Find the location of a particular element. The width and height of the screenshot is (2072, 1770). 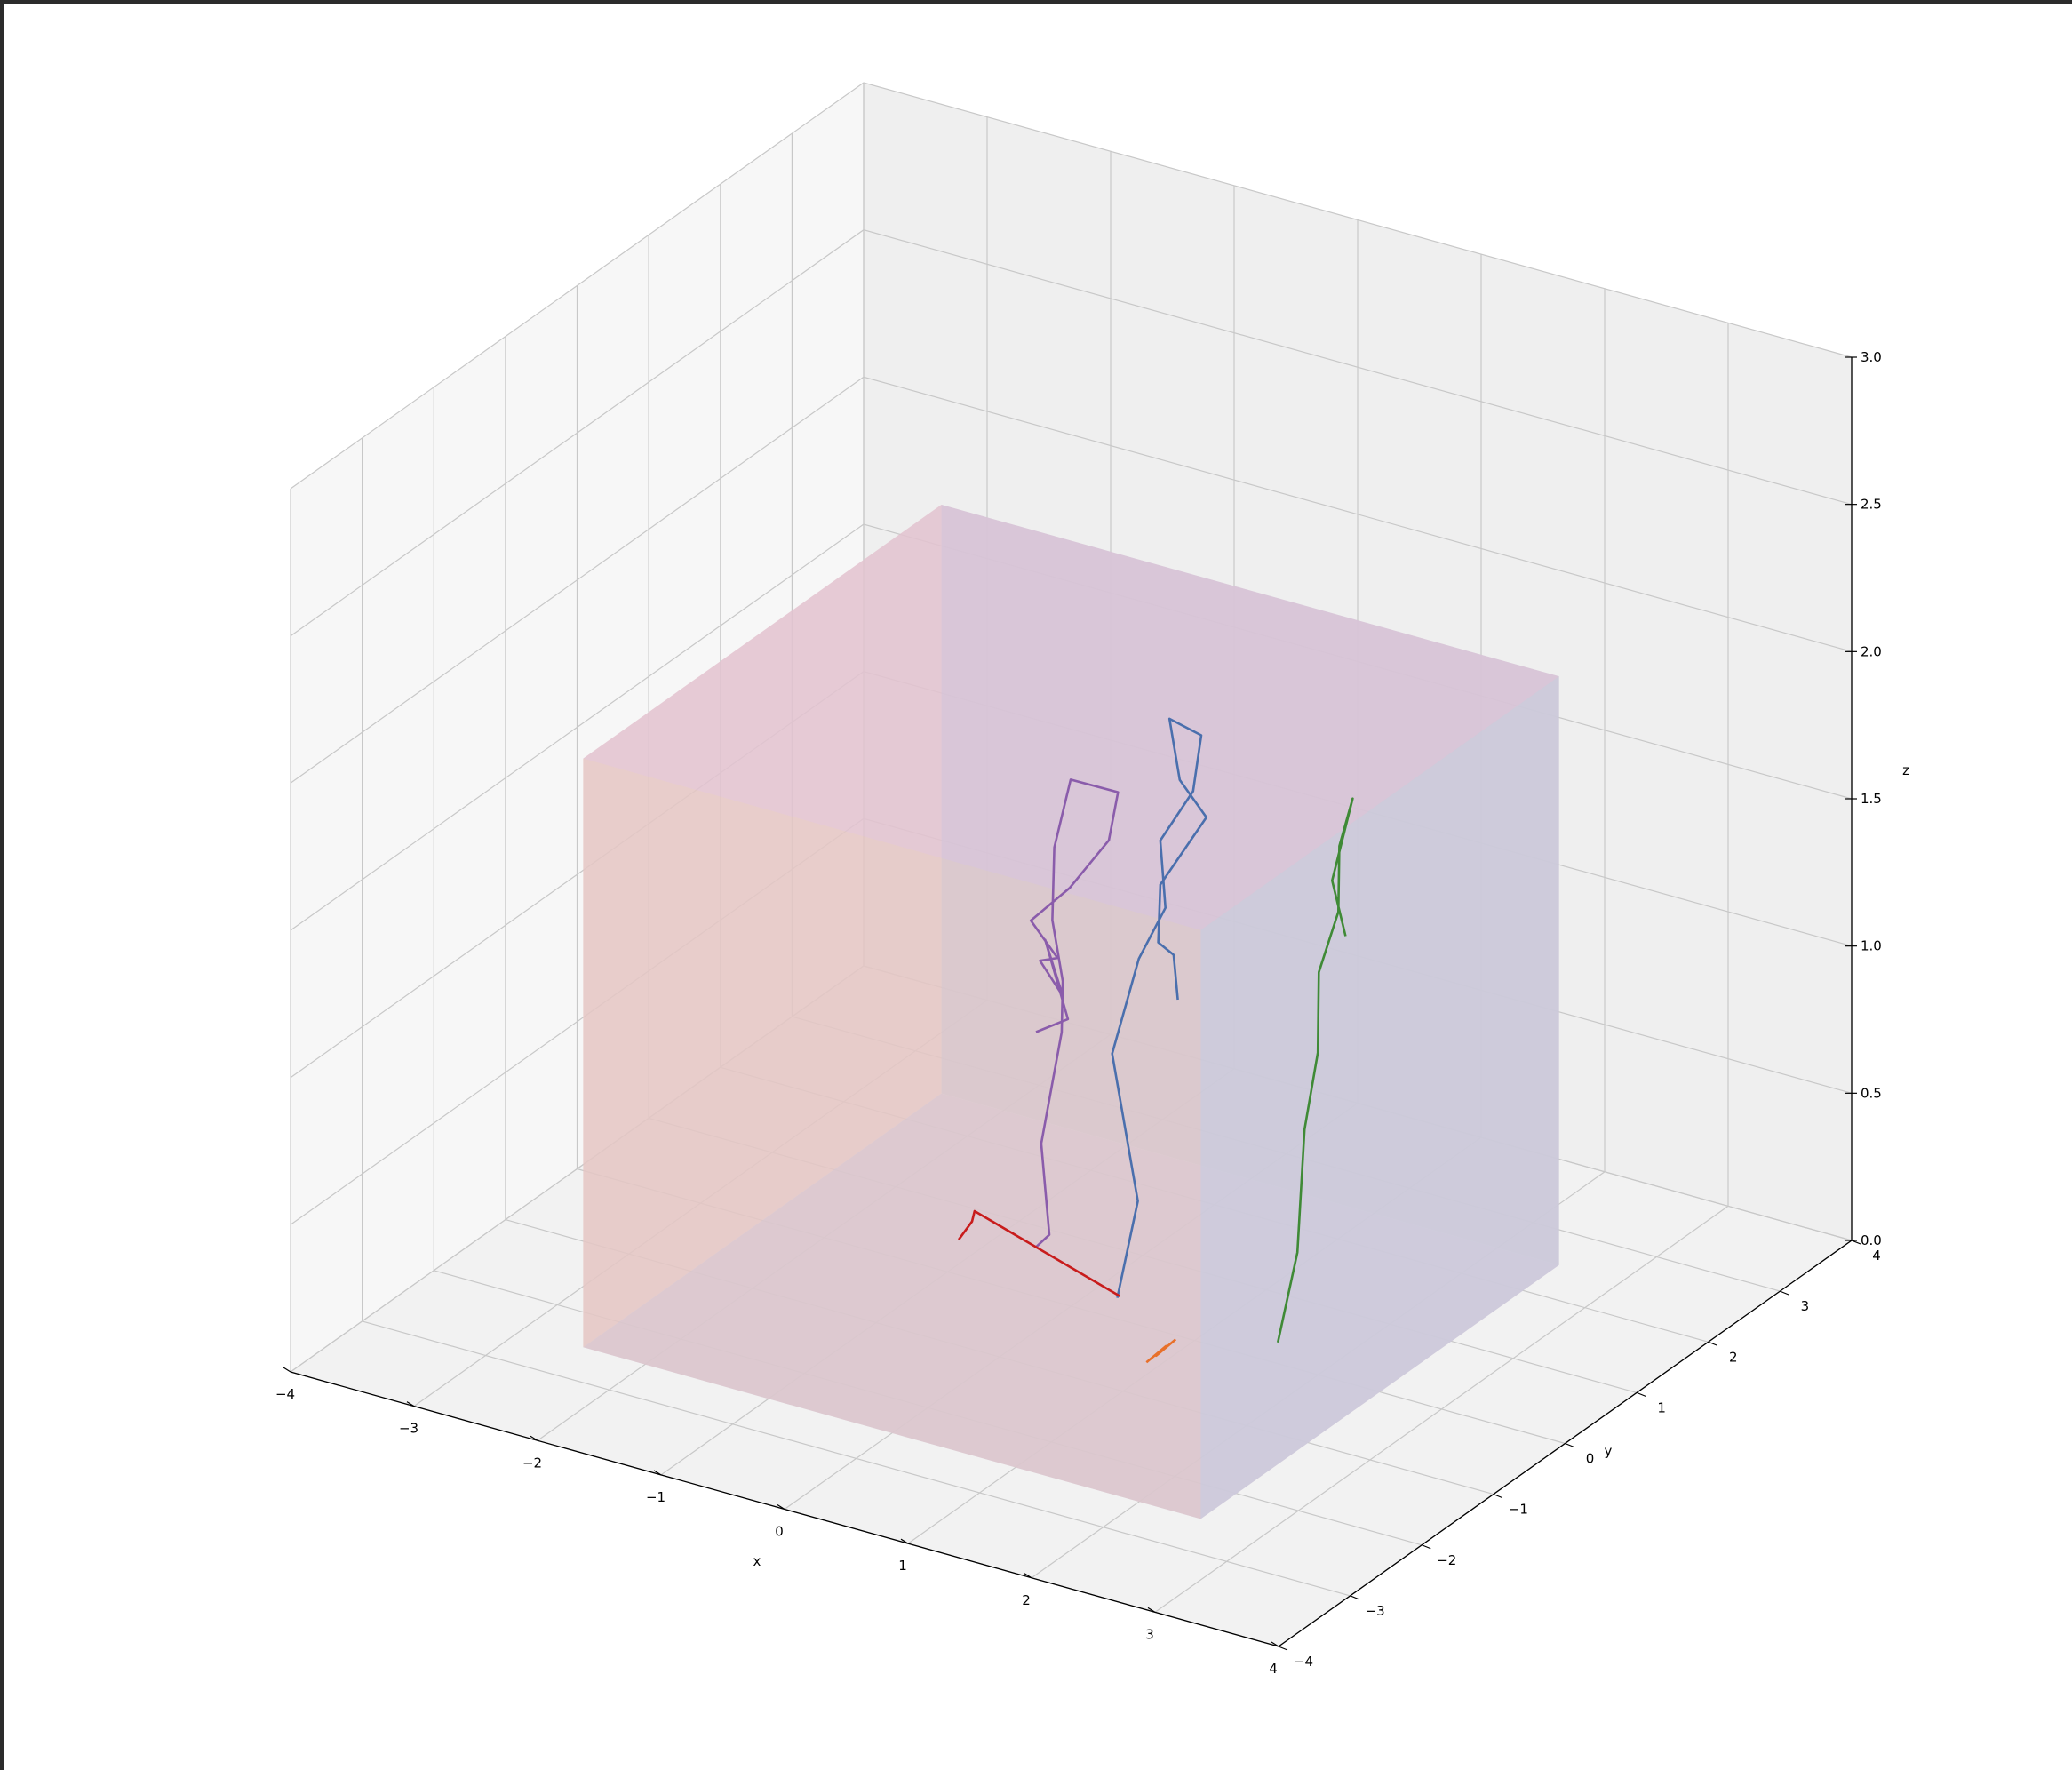

window-left-border is located at coordinates (2, 885).